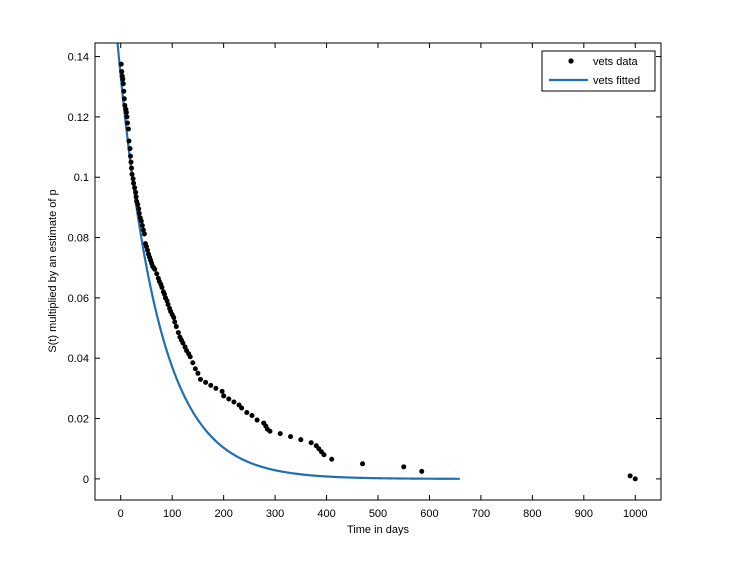 This screenshot has height=568, width=731. What do you see at coordinates (223, 514) in the screenshot?
I see `x-tick-label: 200` at bounding box center [223, 514].